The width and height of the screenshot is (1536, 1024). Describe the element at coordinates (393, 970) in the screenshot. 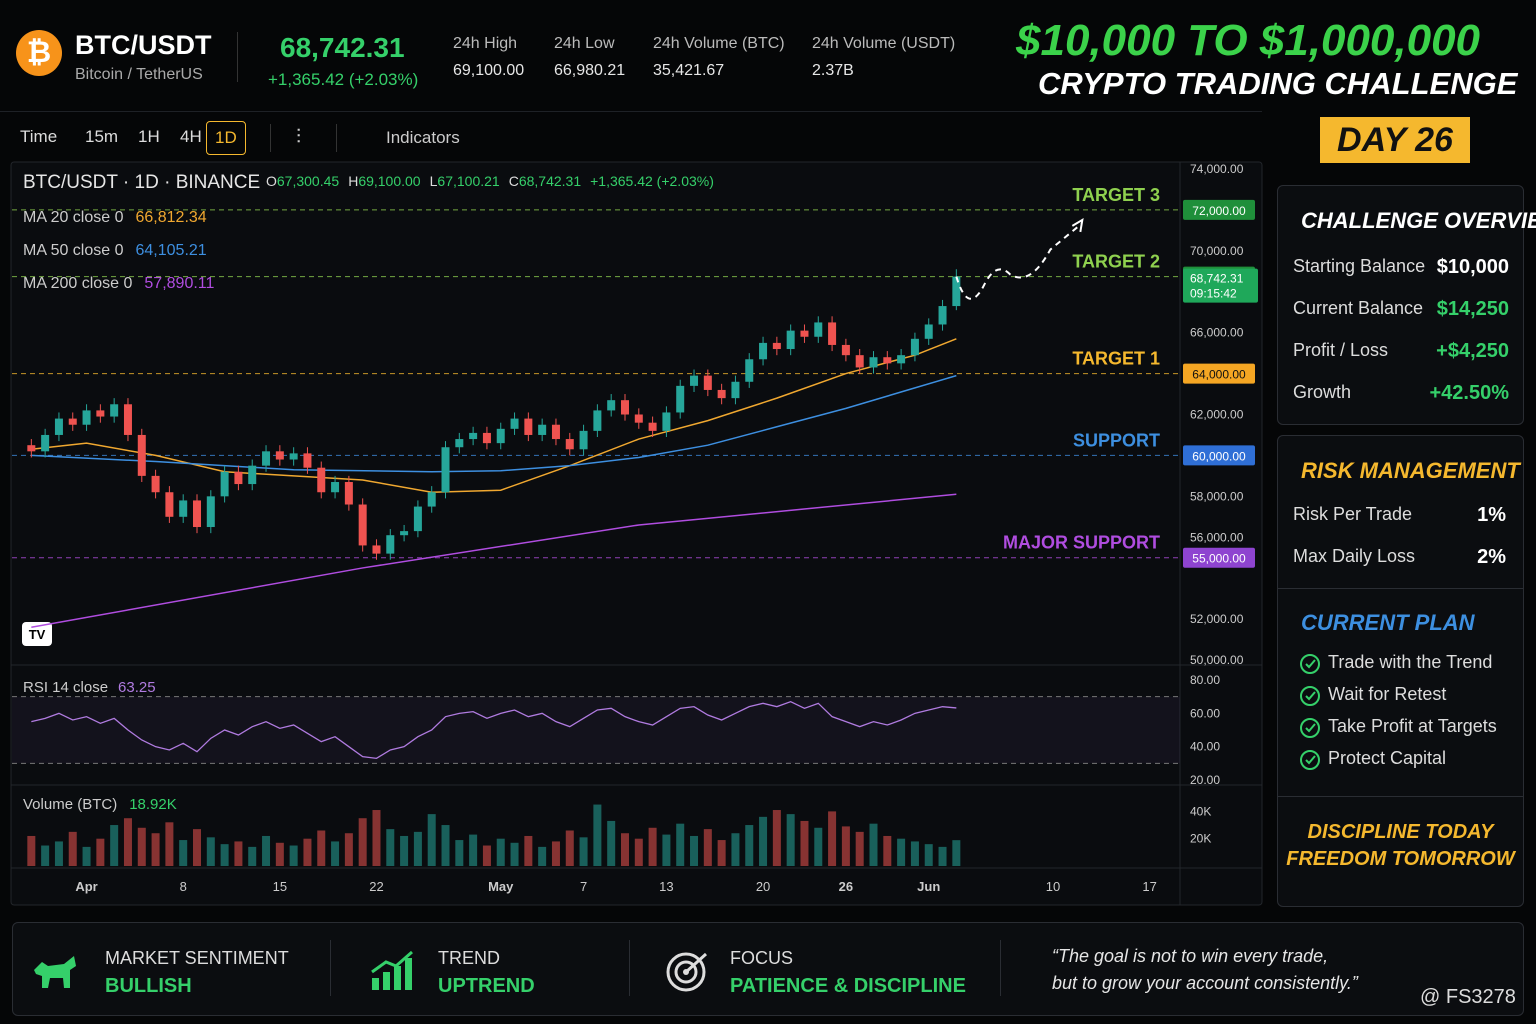

I see `footer-icon` at that location.